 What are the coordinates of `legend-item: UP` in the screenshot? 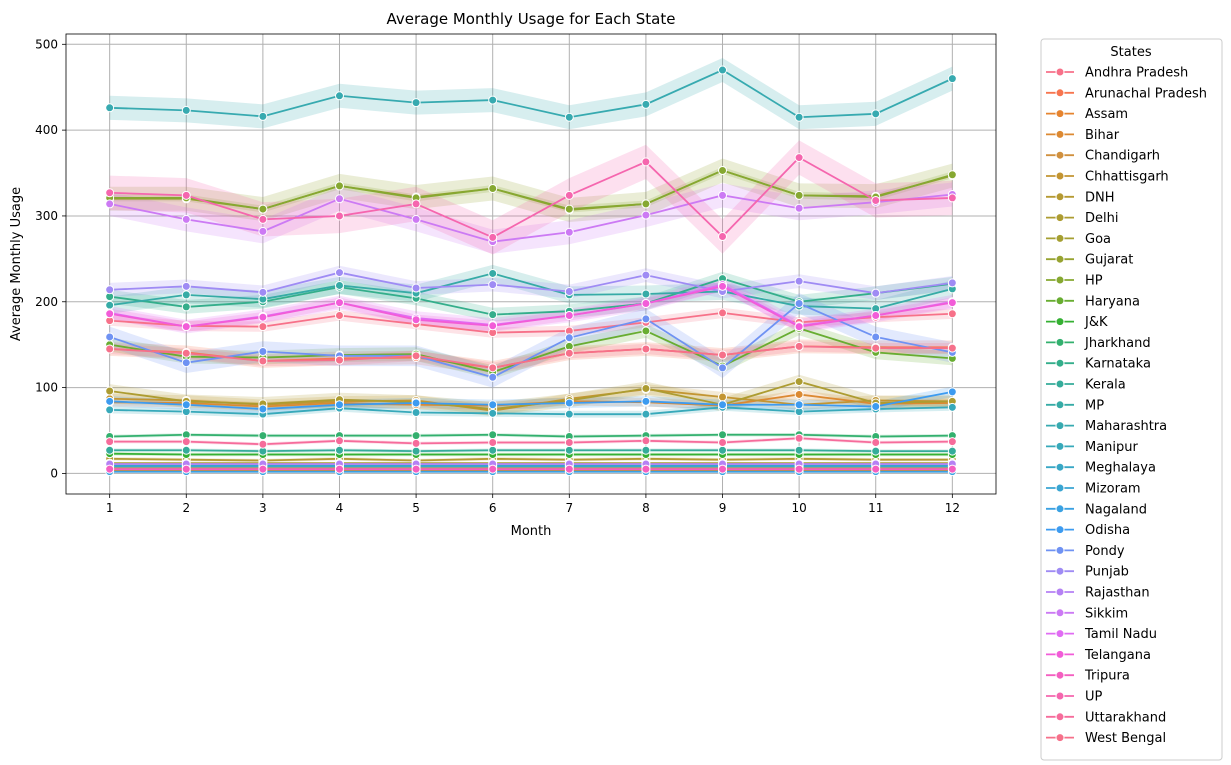 It's located at (1074, 697).